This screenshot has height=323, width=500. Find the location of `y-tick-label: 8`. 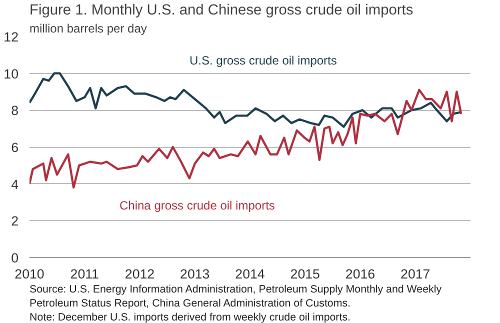

y-tick-label: 8 is located at coordinates (15, 110).